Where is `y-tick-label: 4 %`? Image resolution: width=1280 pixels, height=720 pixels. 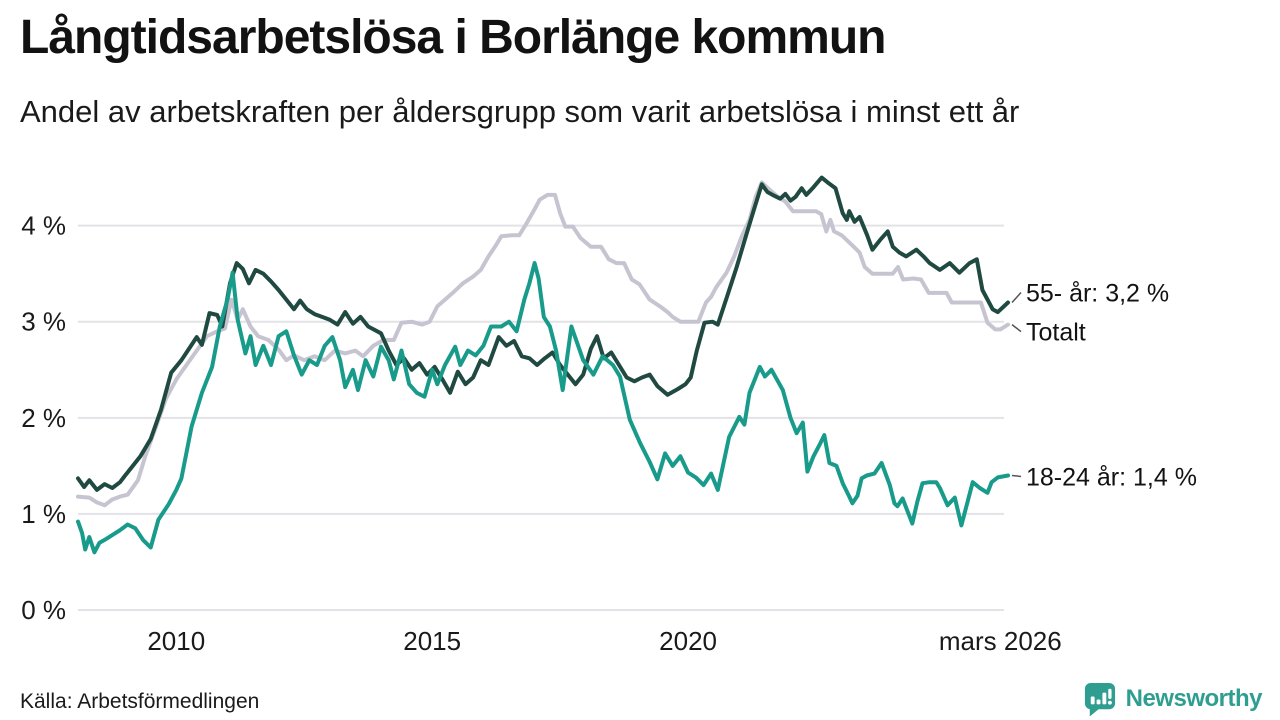 y-tick-label: 4 % is located at coordinates (43, 226).